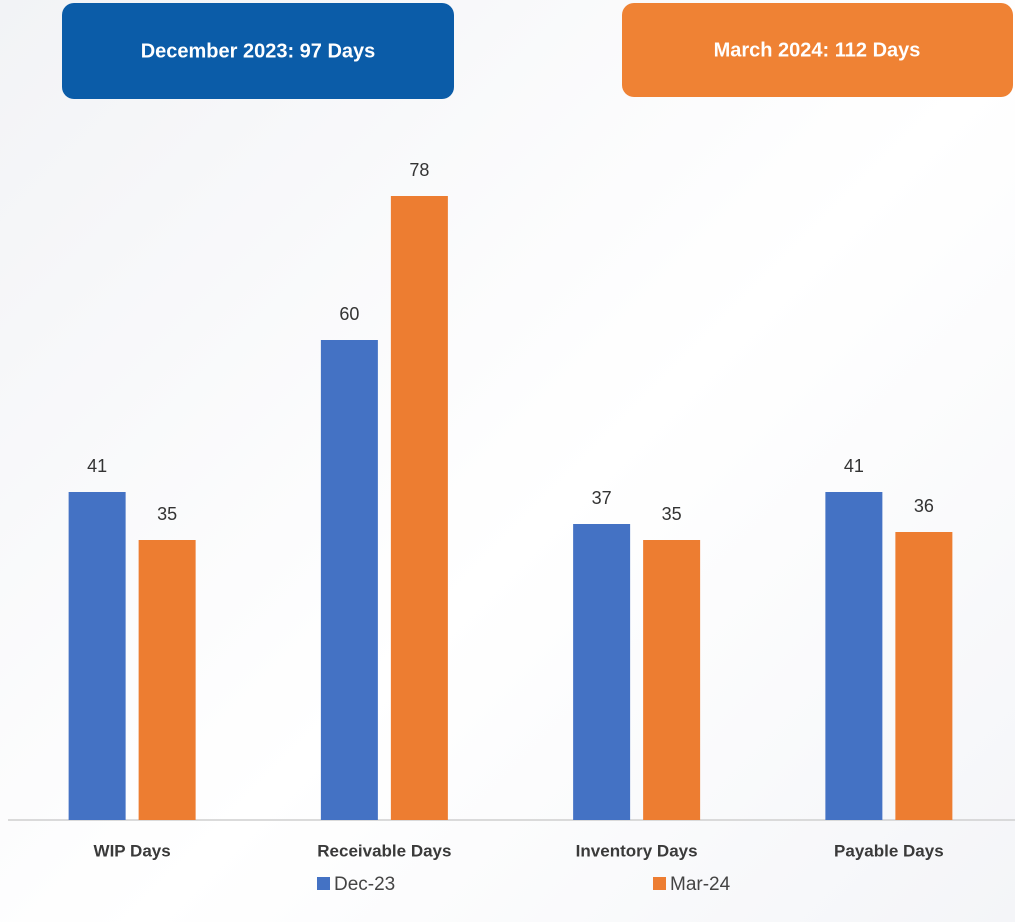 This screenshot has height=922, width=1015. Describe the element at coordinates (132, 850) in the screenshot. I see `x-tick-label: WIP Days` at that location.